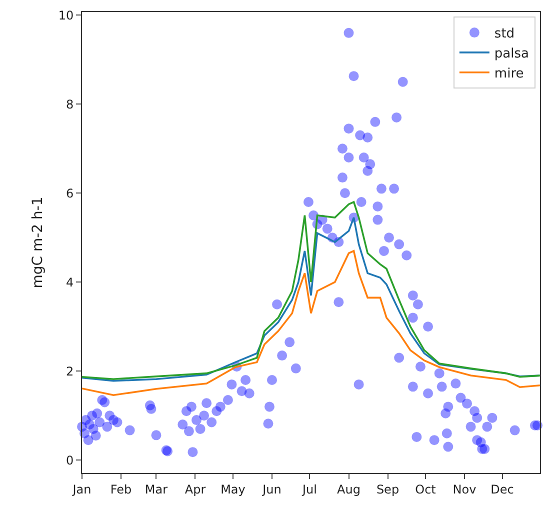 The height and width of the screenshot is (509, 546). I want to click on legend-label: std, so click(504, 34).